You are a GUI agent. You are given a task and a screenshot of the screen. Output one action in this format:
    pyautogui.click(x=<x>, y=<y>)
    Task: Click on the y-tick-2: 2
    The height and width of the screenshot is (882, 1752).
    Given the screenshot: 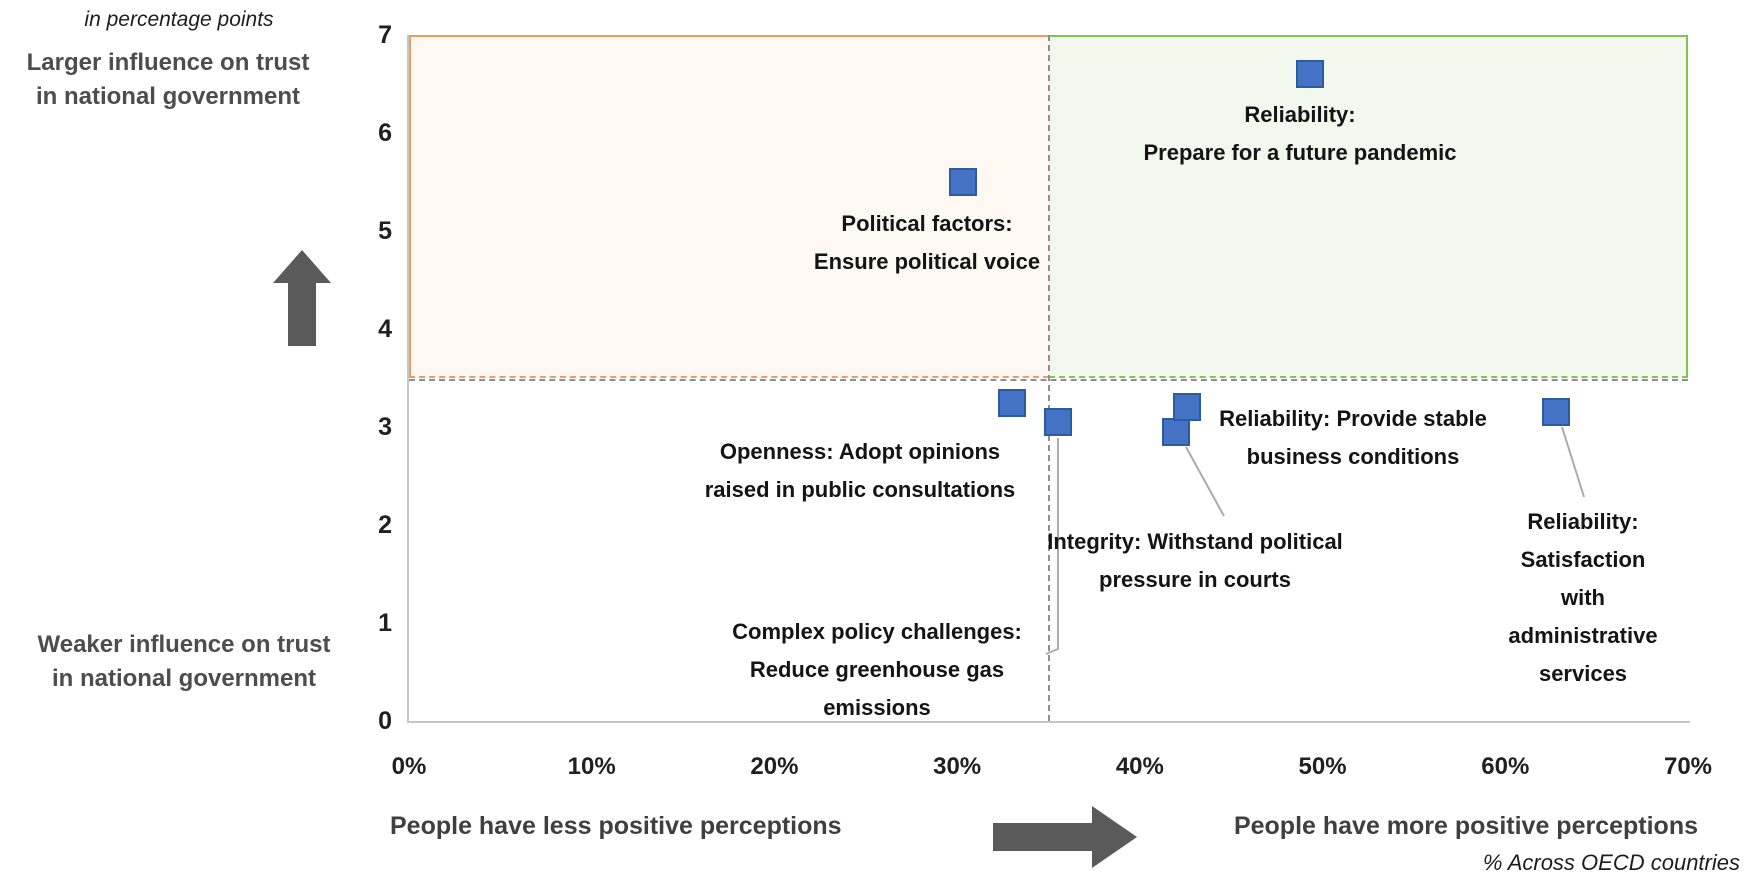 What is the action you would take?
    pyautogui.click(x=385, y=525)
    